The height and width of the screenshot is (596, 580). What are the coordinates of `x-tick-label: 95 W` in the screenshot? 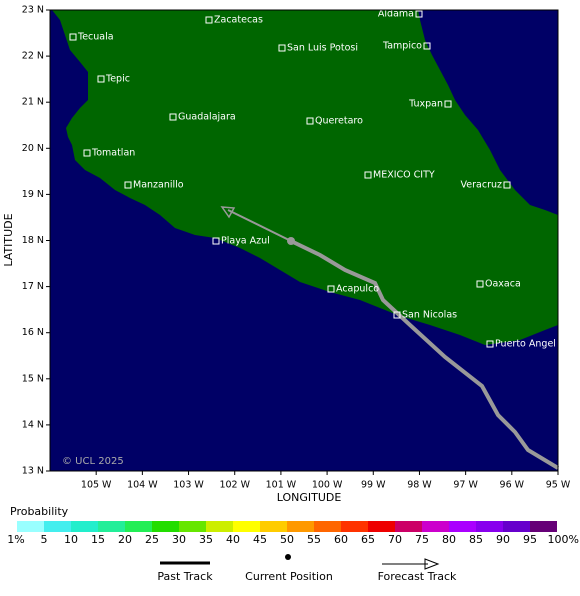 It's located at (558, 485).